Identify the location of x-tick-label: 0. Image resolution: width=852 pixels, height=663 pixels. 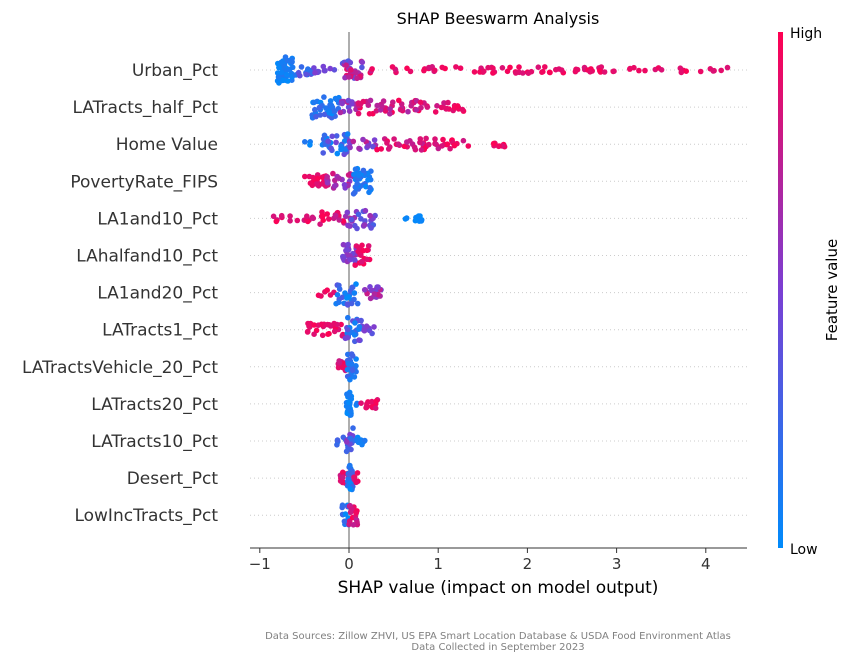
(349, 564).